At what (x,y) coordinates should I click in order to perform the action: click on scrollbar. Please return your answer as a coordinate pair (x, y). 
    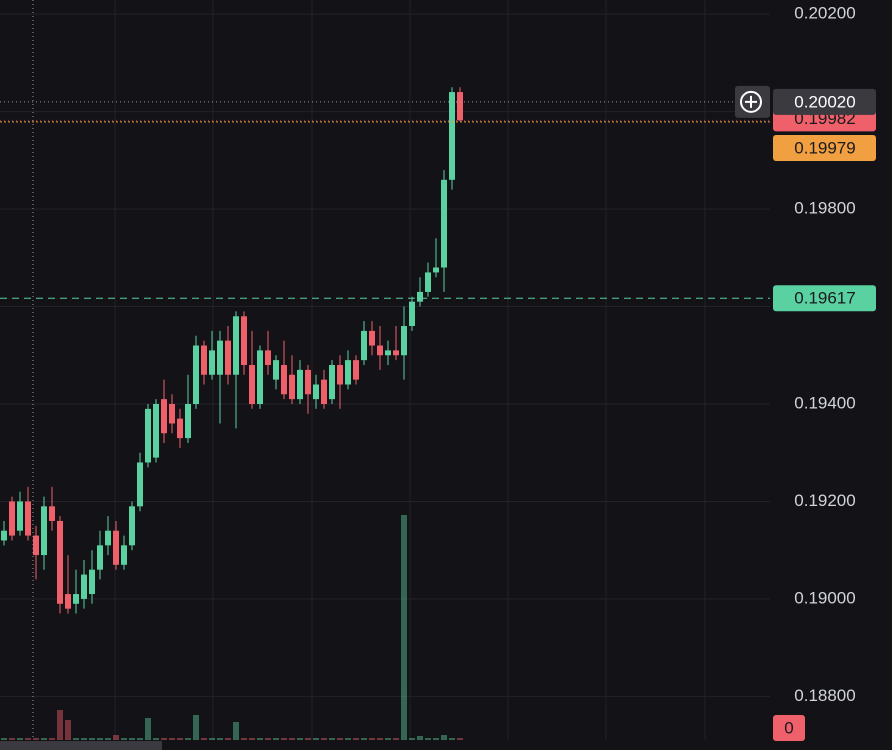
    Looking at the image, I should click on (81, 745).